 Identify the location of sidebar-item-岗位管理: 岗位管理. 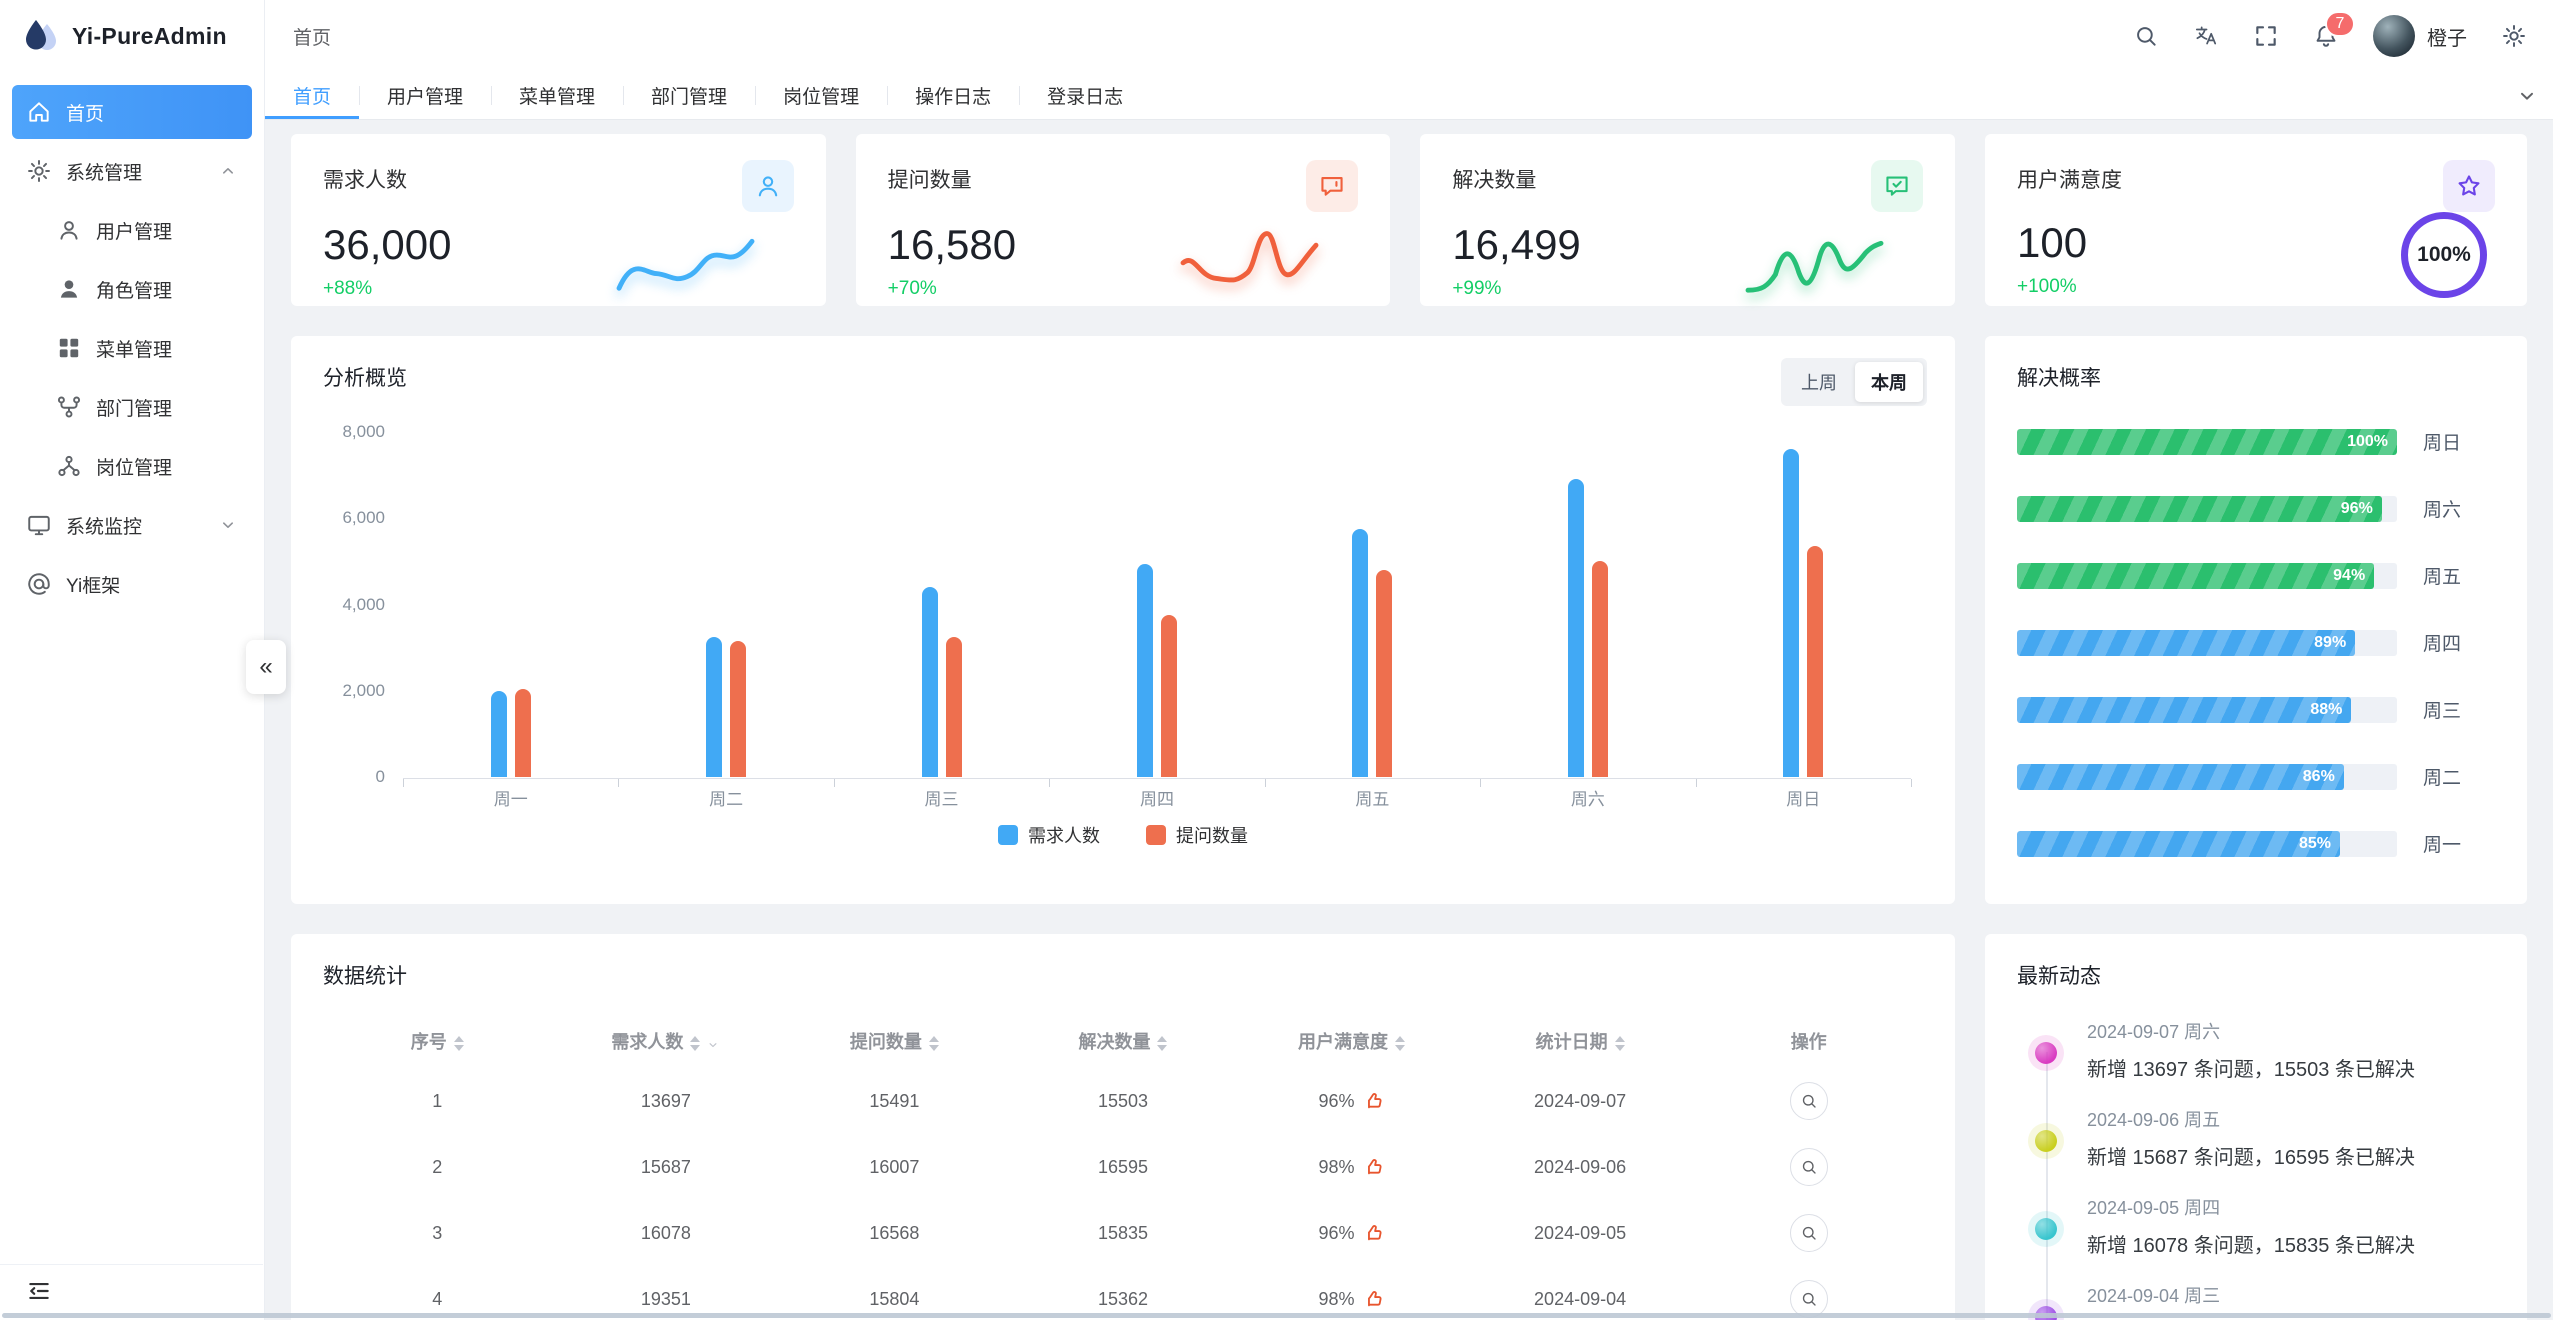
(132, 466).